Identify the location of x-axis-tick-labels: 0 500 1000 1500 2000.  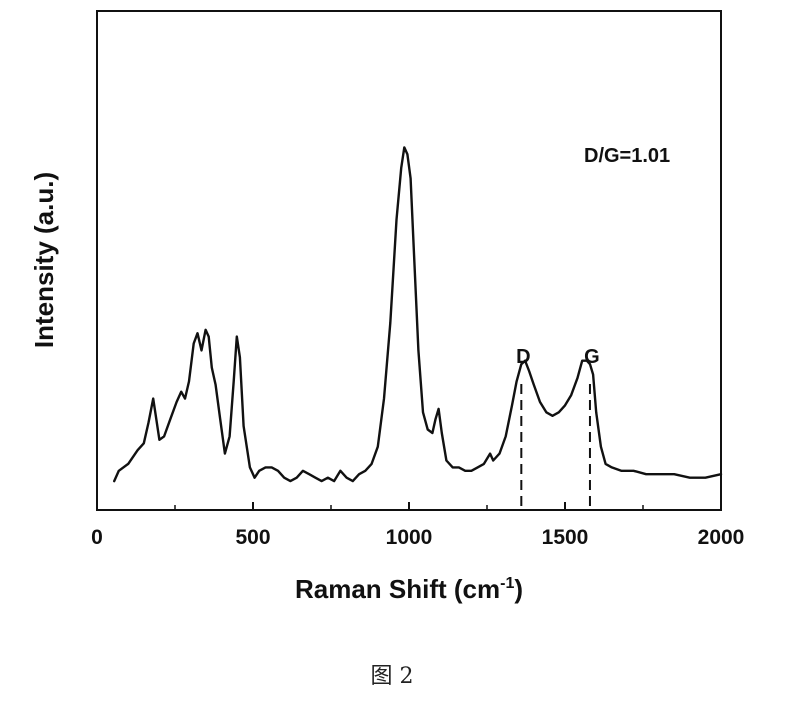
(417, 537).